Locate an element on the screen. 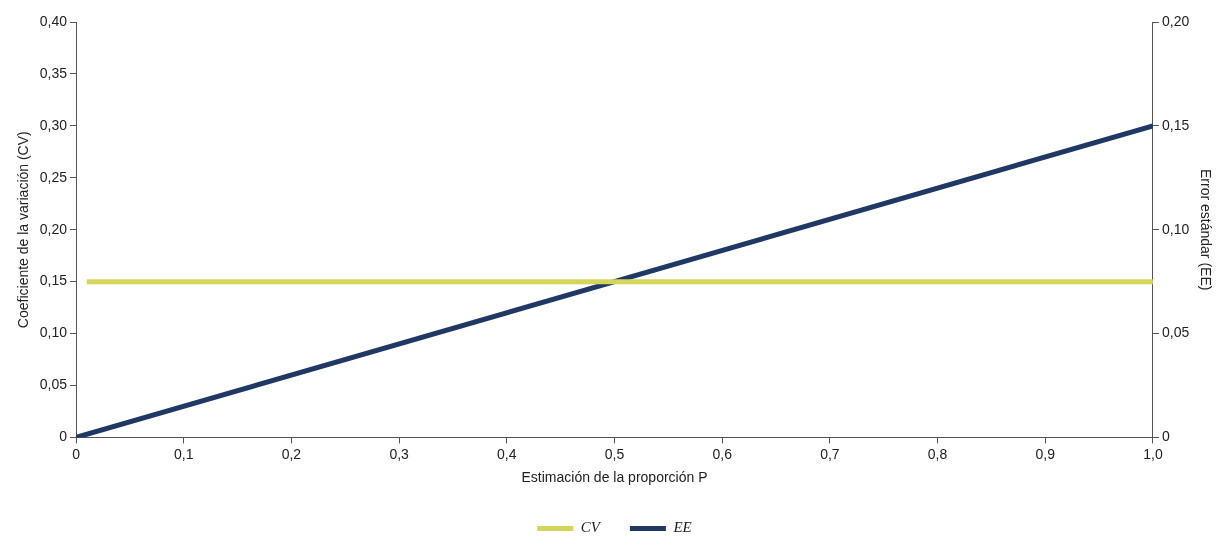  x-tick-label: 0,8 is located at coordinates (937, 453).